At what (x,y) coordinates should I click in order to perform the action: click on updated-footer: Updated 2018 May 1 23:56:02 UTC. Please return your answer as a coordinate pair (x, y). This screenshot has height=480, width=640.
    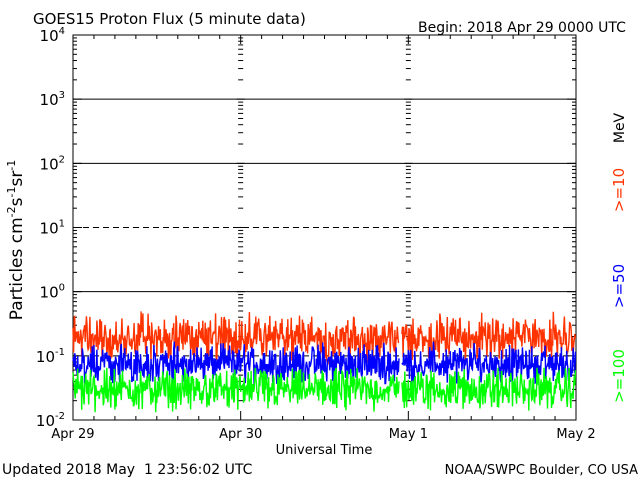
    Looking at the image, I should click on (127, 470).